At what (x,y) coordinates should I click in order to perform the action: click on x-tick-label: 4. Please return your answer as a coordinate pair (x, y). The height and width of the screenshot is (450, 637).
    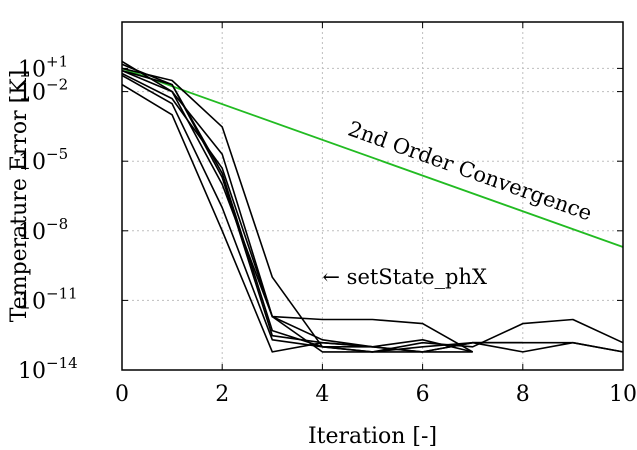
    Looking at the image, I should click on (322, 394).